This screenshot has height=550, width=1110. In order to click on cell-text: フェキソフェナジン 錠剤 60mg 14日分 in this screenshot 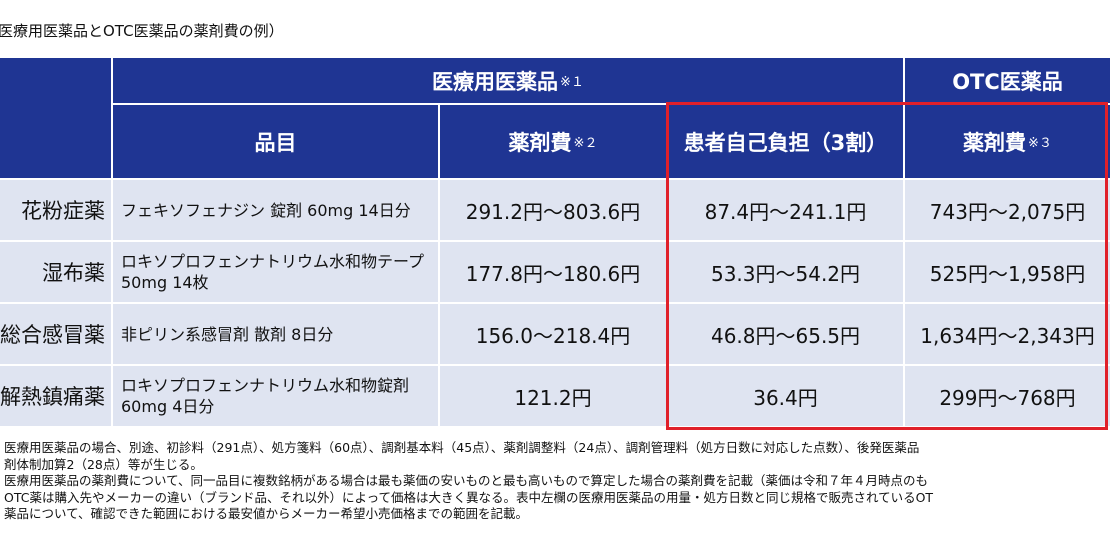, I will do `click(266, 210)`.